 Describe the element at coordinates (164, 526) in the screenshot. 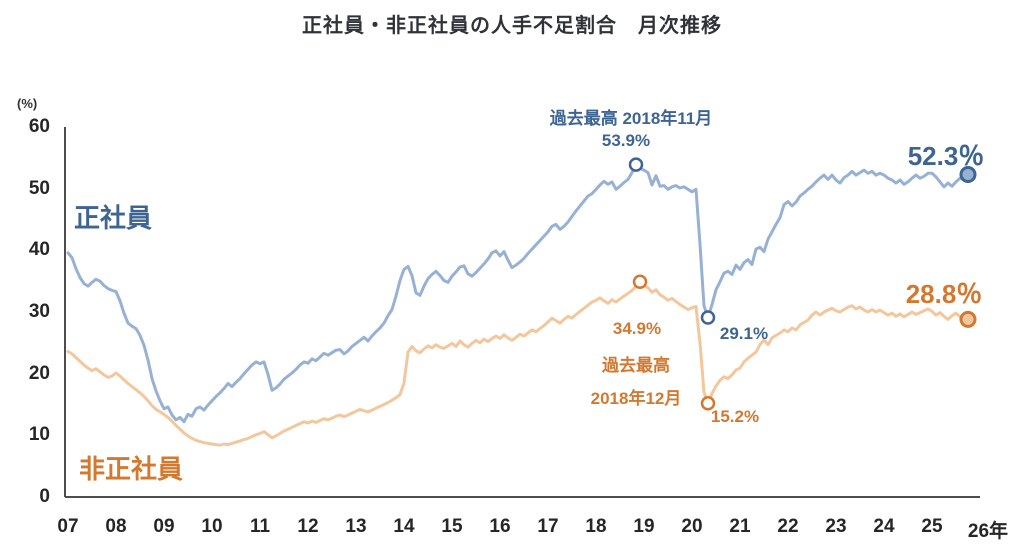

I see `x-tick-label: 09` at that location.